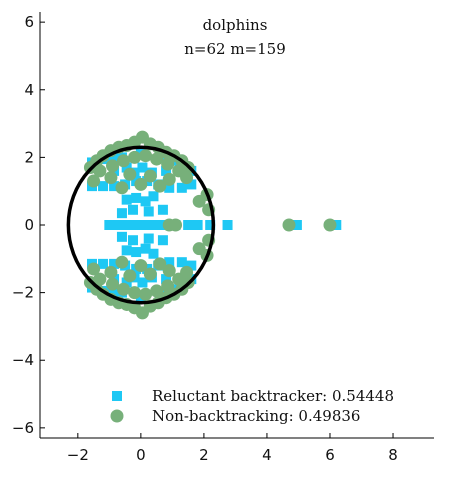 The width and height of the screenshot is (467, 480). Describe the element at coordinates (267, 455) in the screenshot. I see `x-tick-label: 4` at that location.